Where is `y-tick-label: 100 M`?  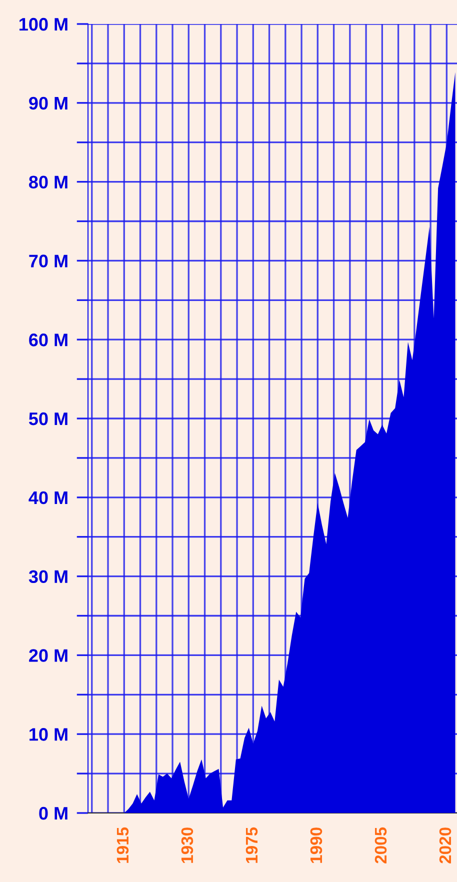 y-tick-label: 100 M is located at coordinates (44, 24).